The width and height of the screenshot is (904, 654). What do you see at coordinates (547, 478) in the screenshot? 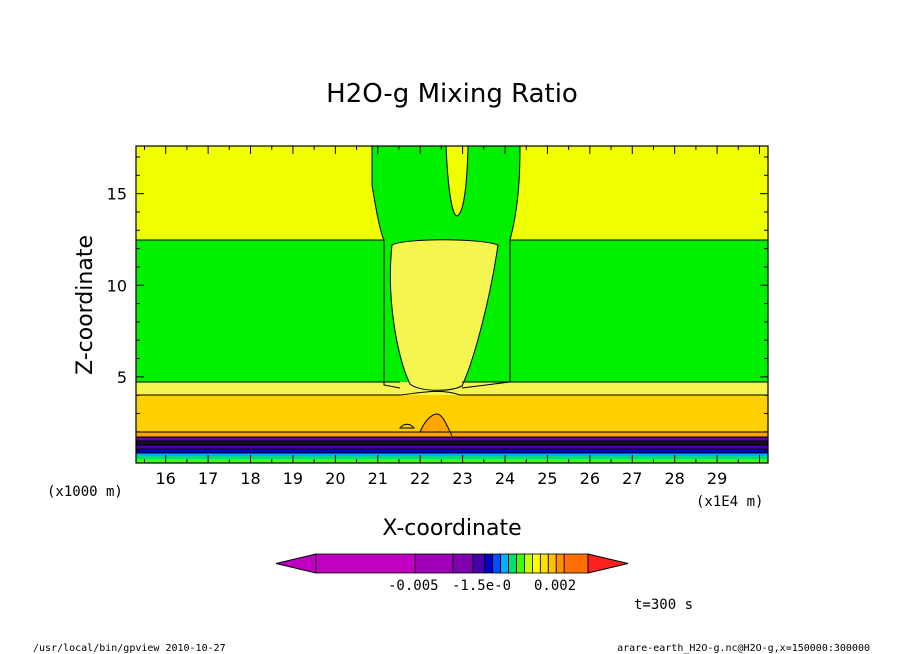
I see `x-tick-label: 25` at bounding box center [547, 478].